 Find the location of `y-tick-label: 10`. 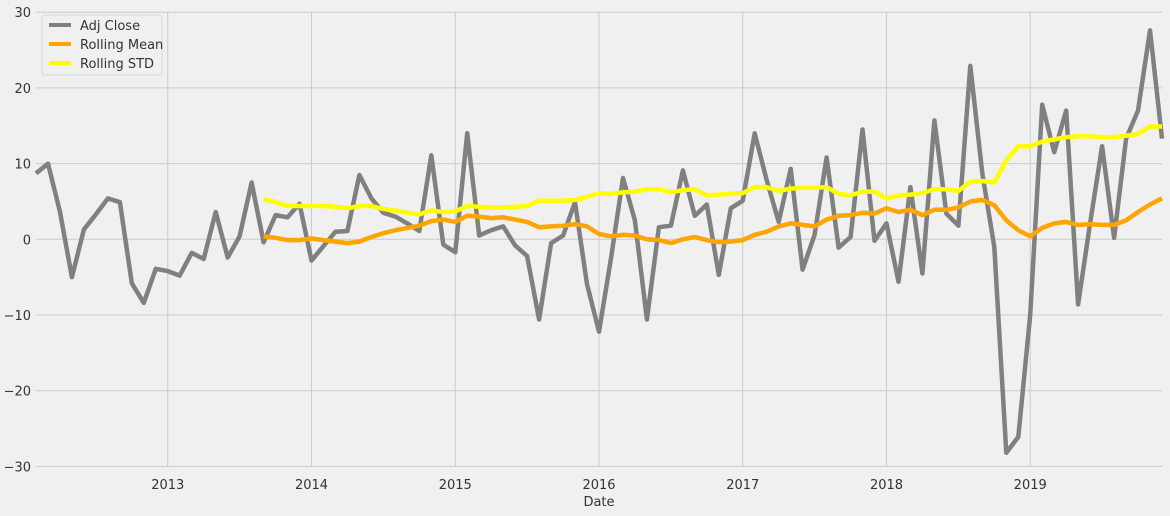

y-tick-label: 10 is located at coordinates (22, 165).